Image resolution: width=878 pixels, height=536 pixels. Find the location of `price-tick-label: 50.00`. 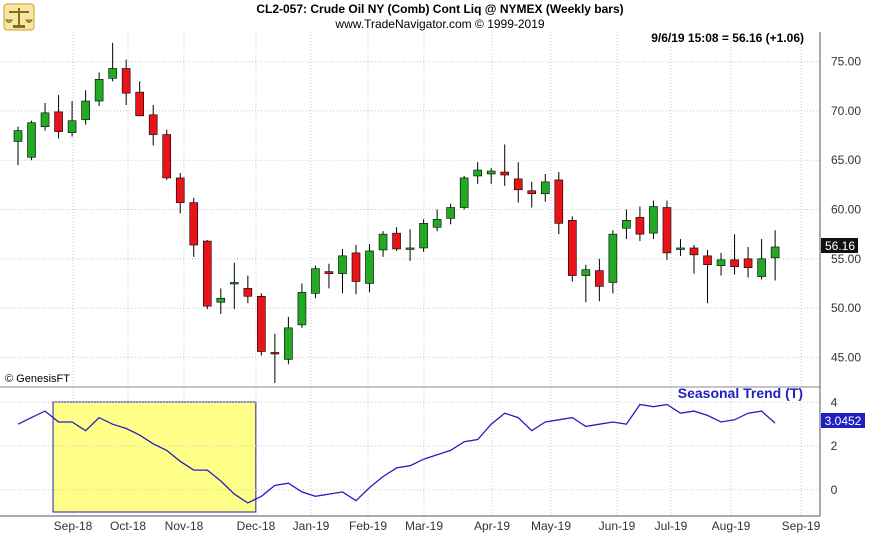

price-tick-label: 50.00 is located at coordinates (846, 308).